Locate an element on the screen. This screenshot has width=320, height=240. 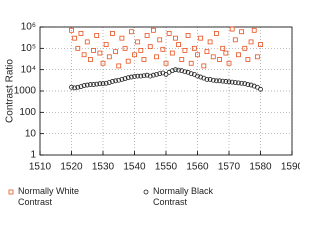
x-tick-label: 1520 is located at coordinates (71, 167).